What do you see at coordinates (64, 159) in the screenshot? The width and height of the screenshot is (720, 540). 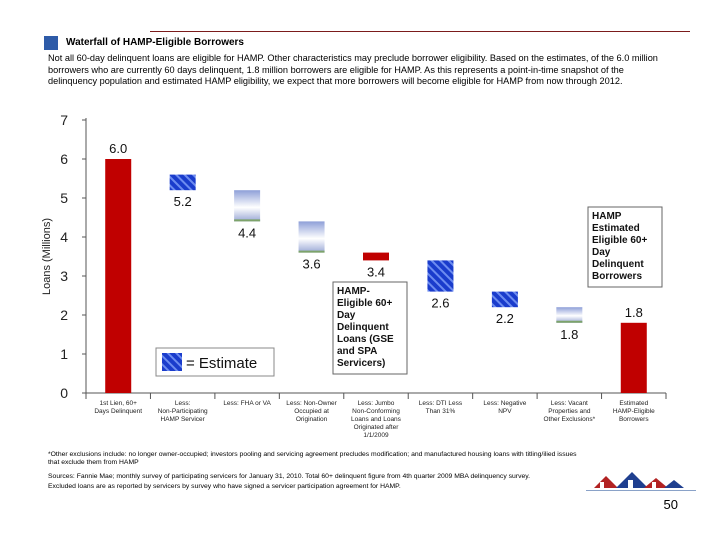 I see `y-tick-label: 6` at bounding box center [64, 159].